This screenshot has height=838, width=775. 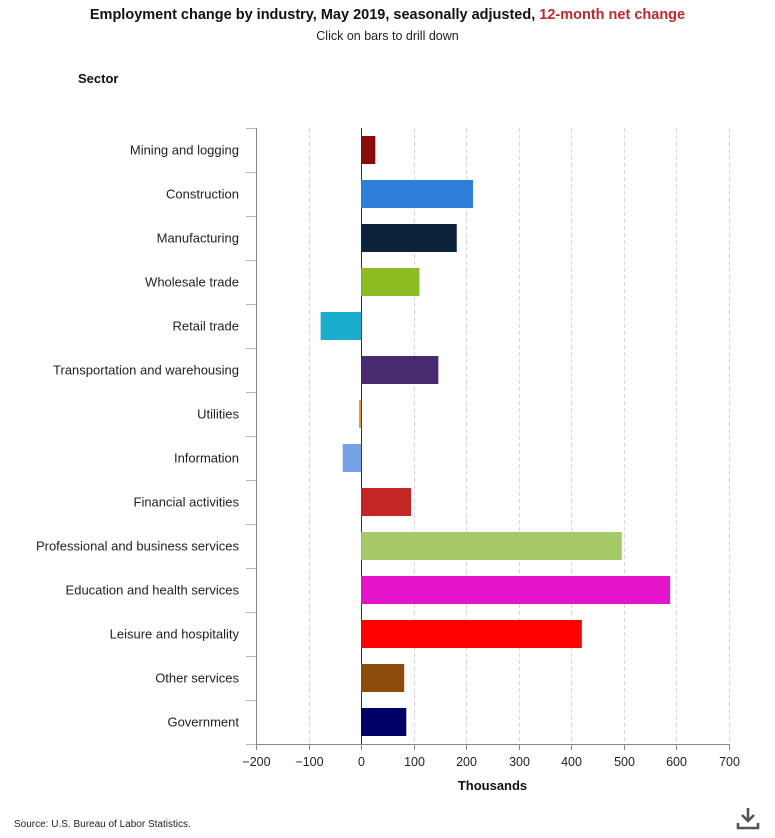 I want to click on category-label: Professional and business services, so click(x=138, y=546).